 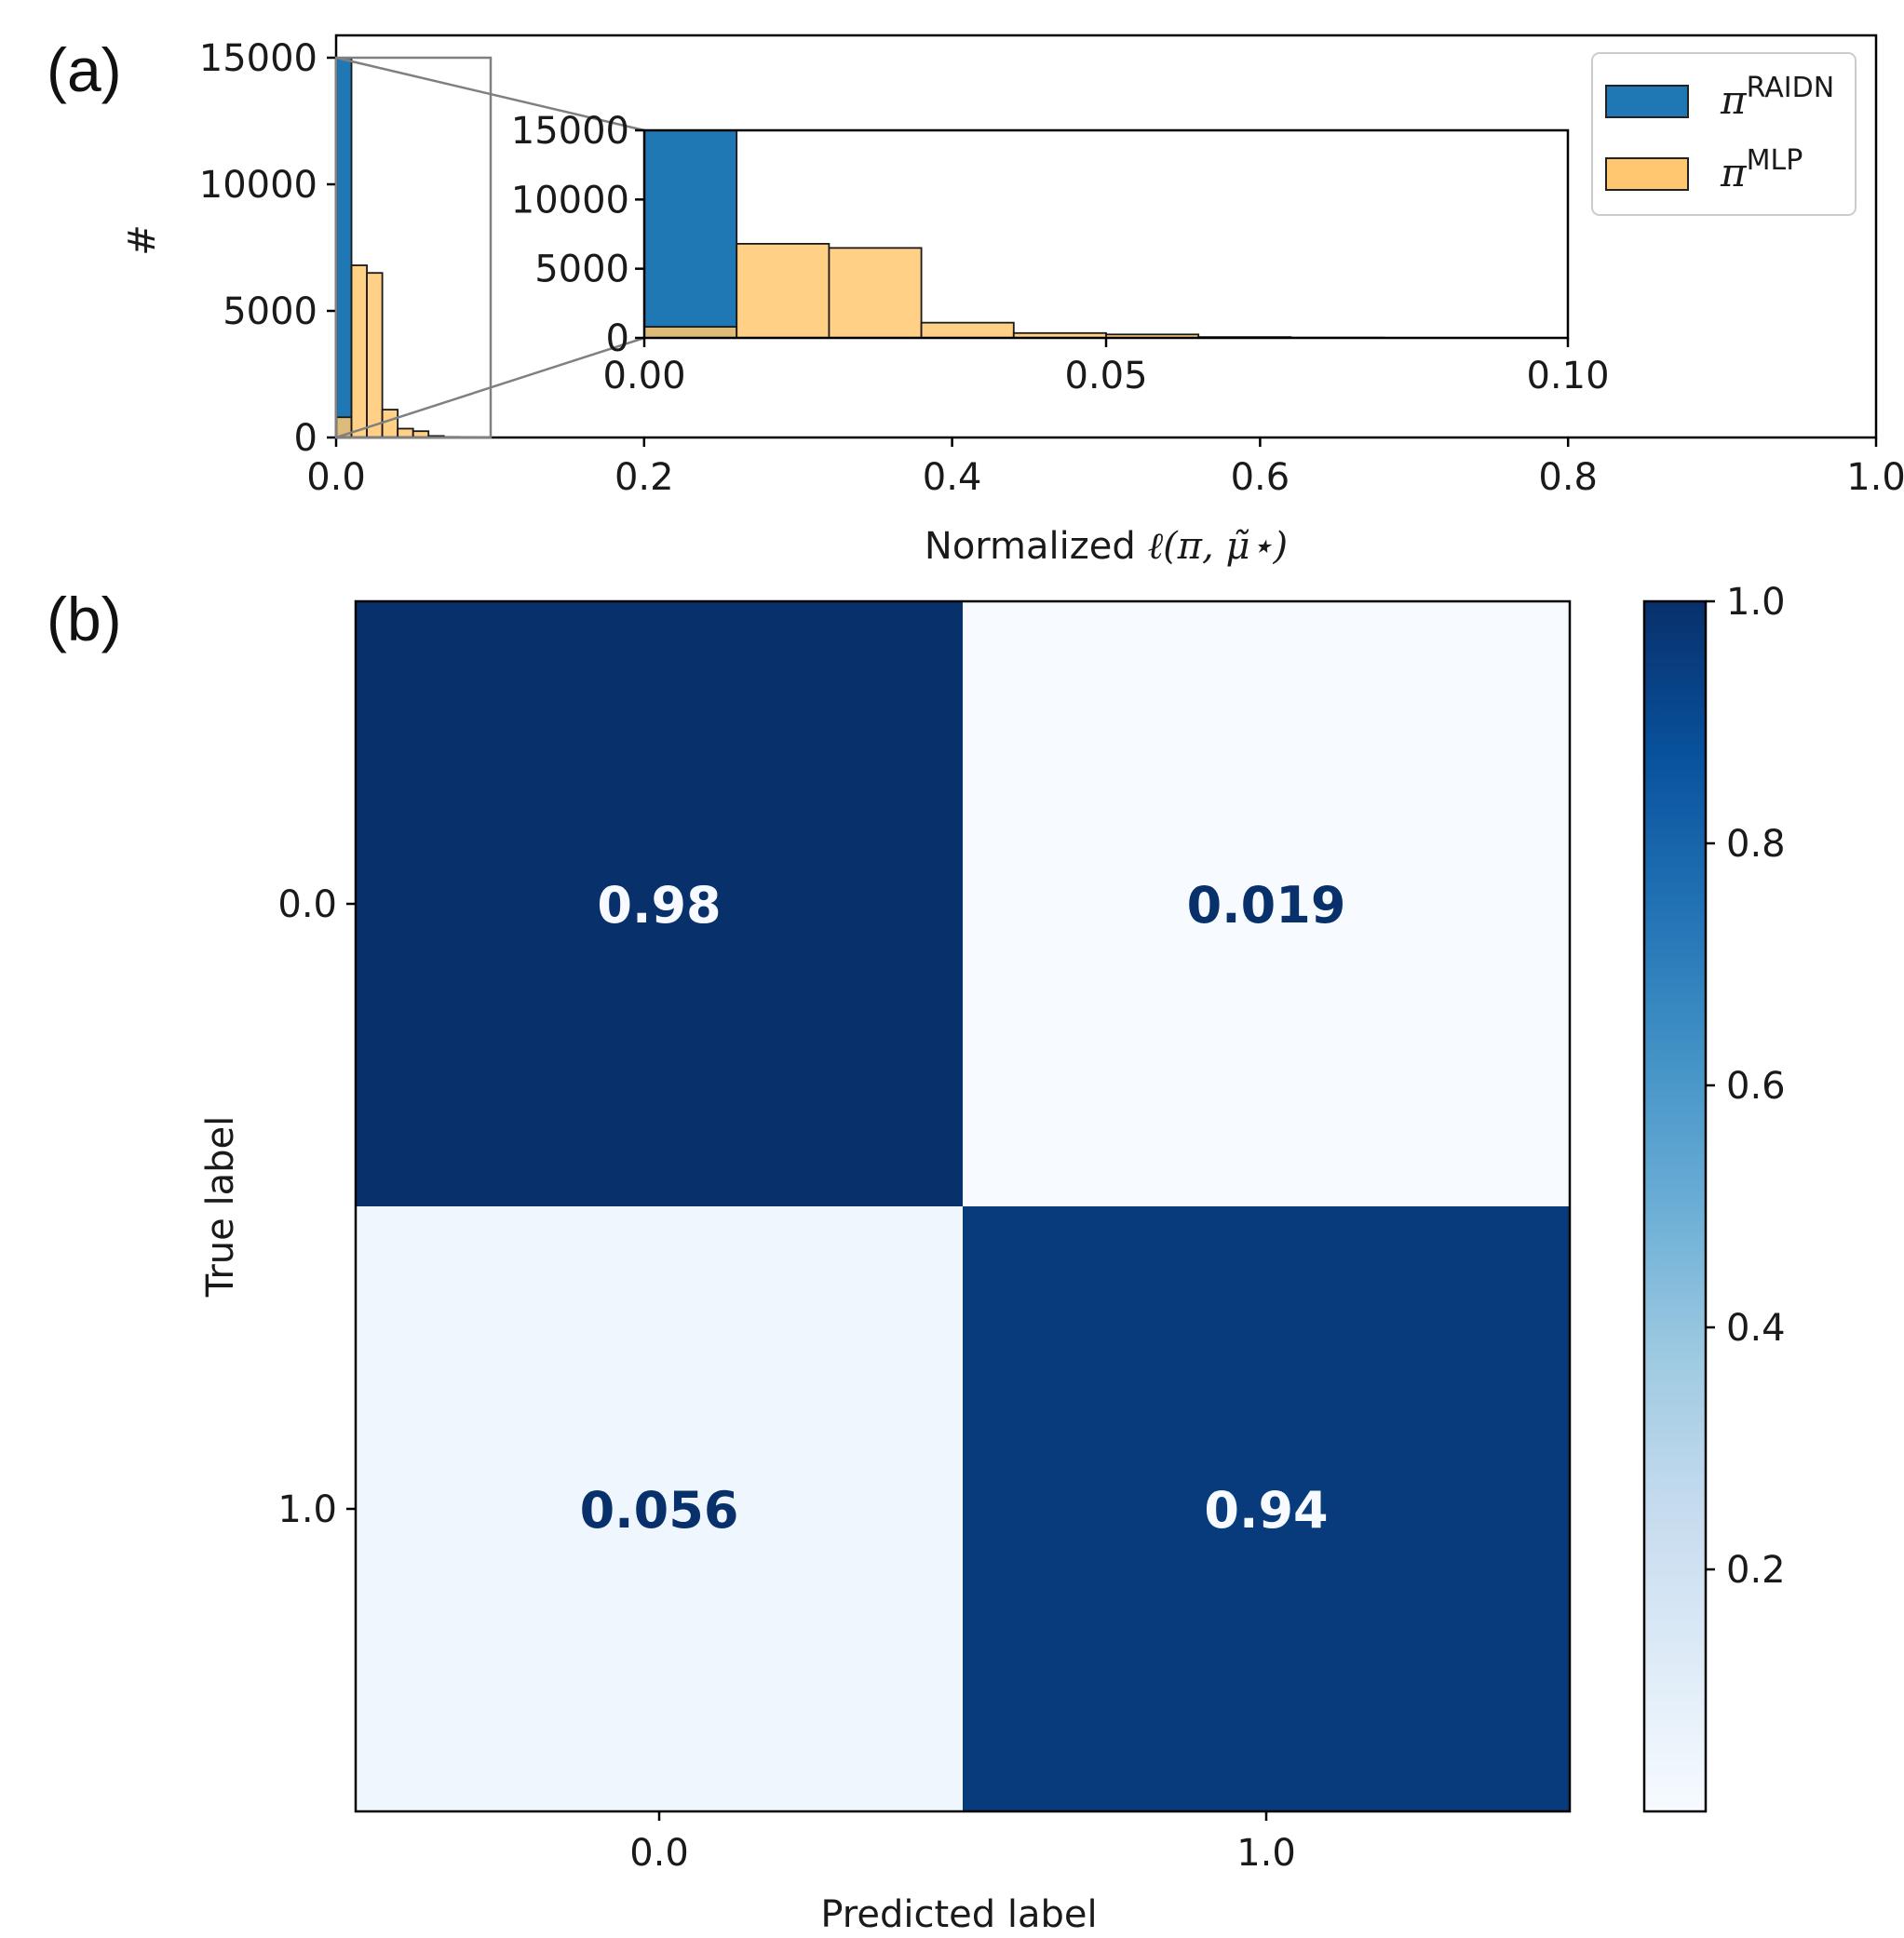 What do you see at coordinates (220, 1207) in the screenshot?
I see `cm-y-axis-title: True label` at bounding box center [220, 1207].